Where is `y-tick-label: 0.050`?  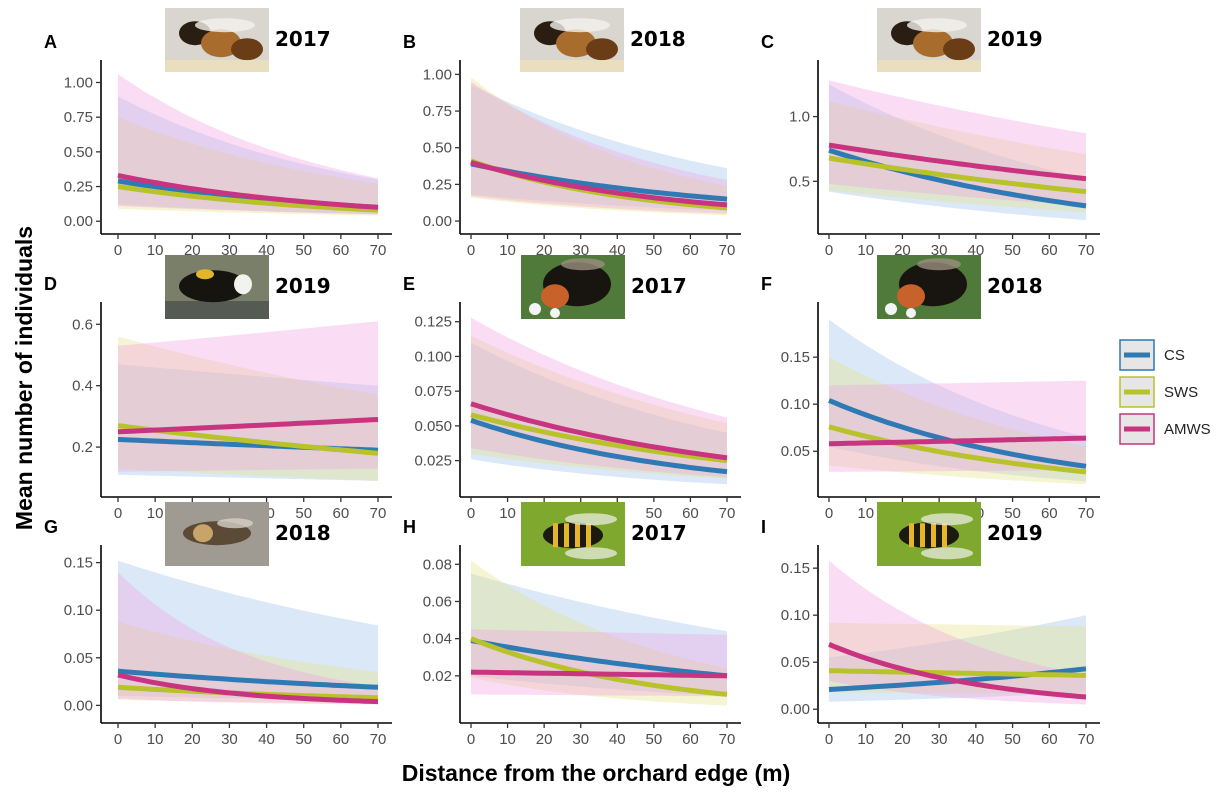
y-tick-label: 0.050 is located at coordinates (433, 426).